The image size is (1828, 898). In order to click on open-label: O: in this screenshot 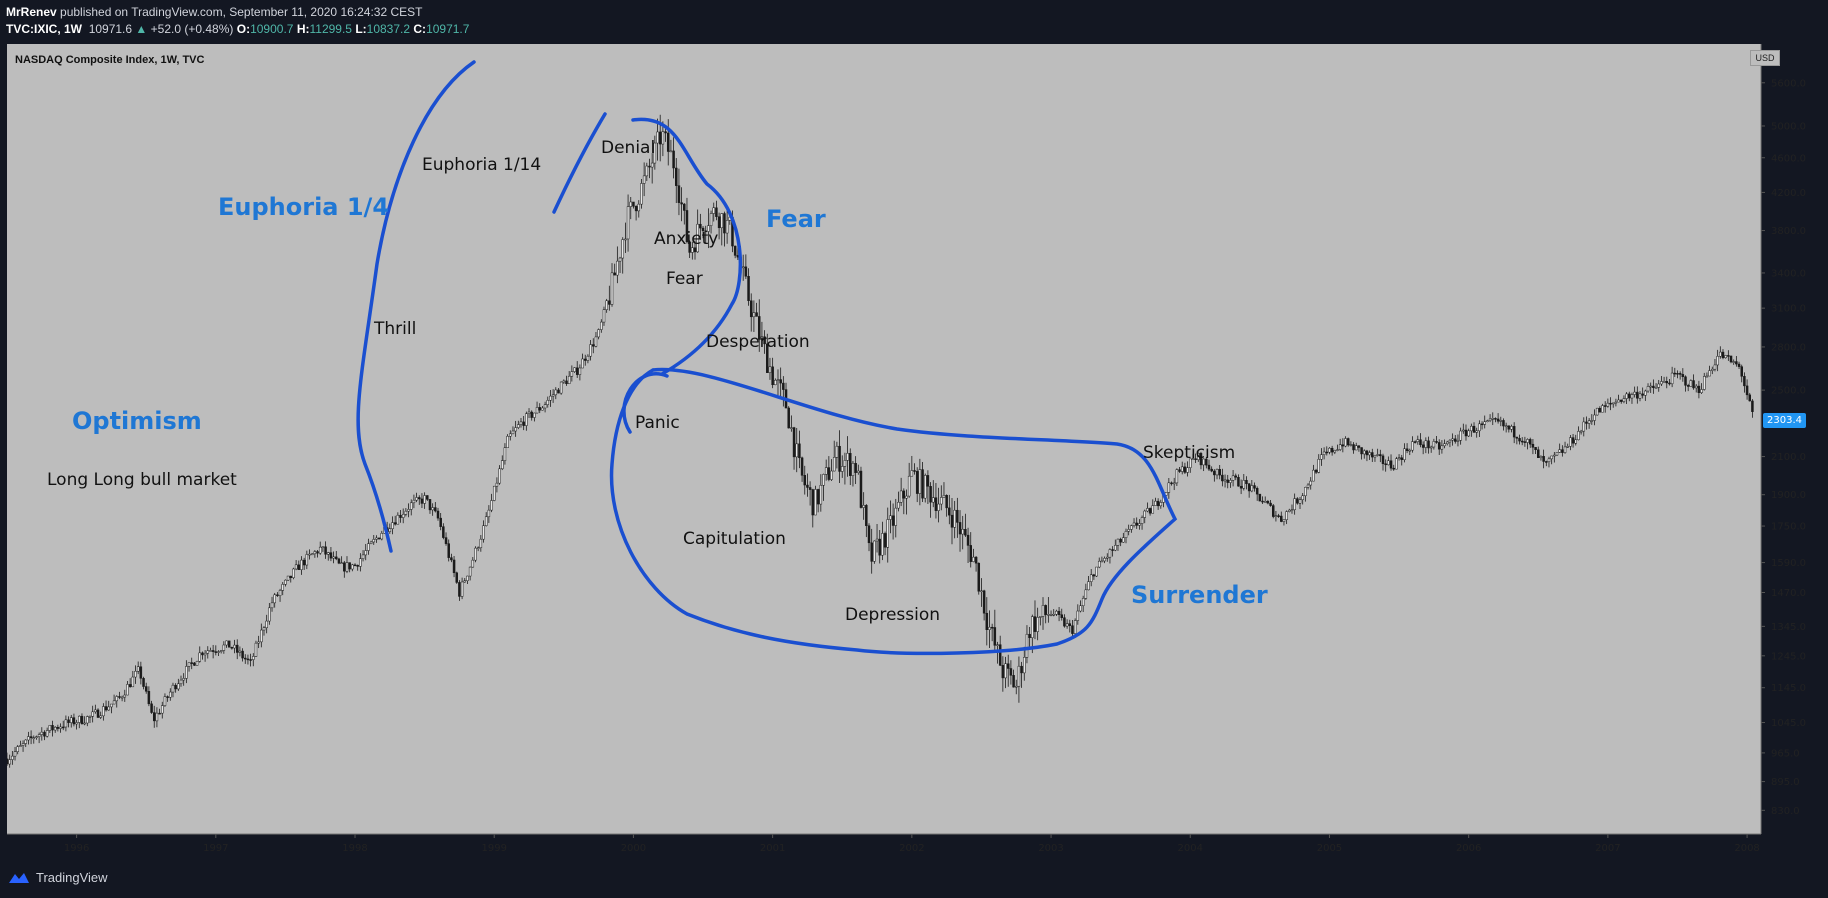, I will do `click(243, 29)`.